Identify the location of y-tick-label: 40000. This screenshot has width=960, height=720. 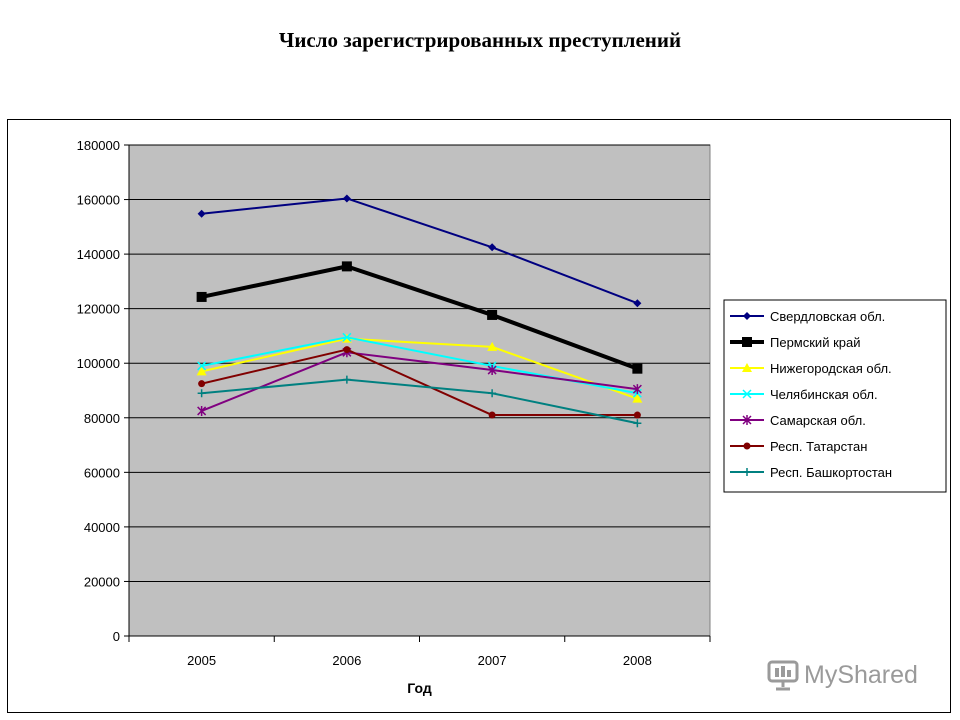
(102, 527).